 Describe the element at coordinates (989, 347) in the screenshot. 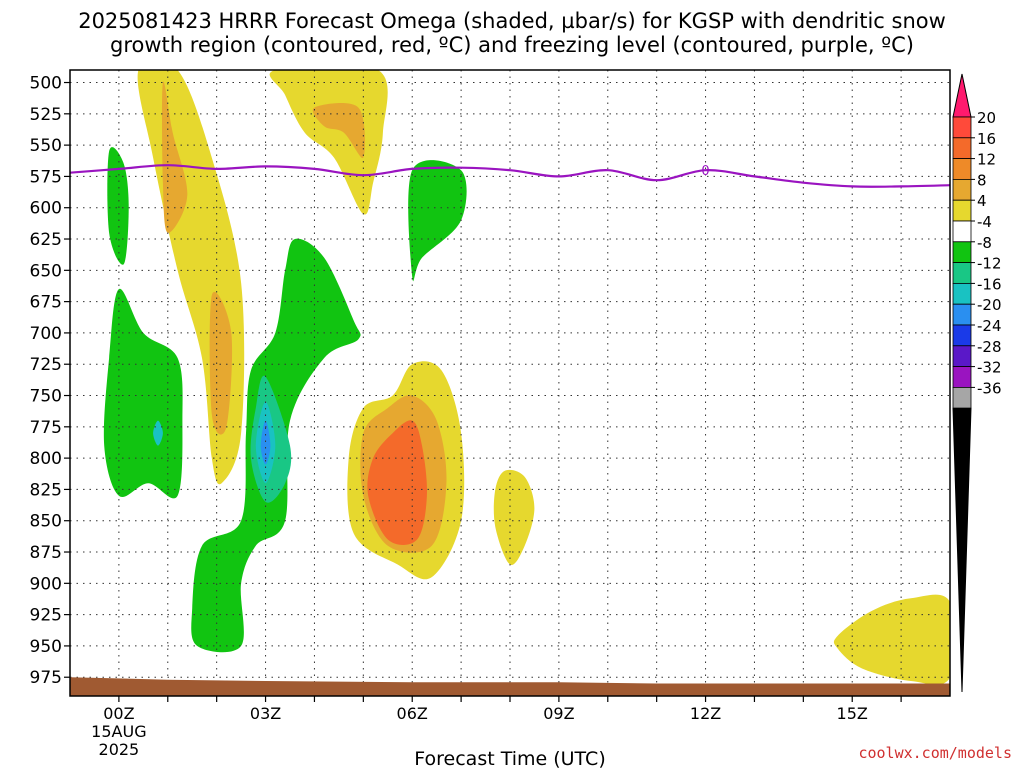

I see `colorbar-label: -28` at that location.